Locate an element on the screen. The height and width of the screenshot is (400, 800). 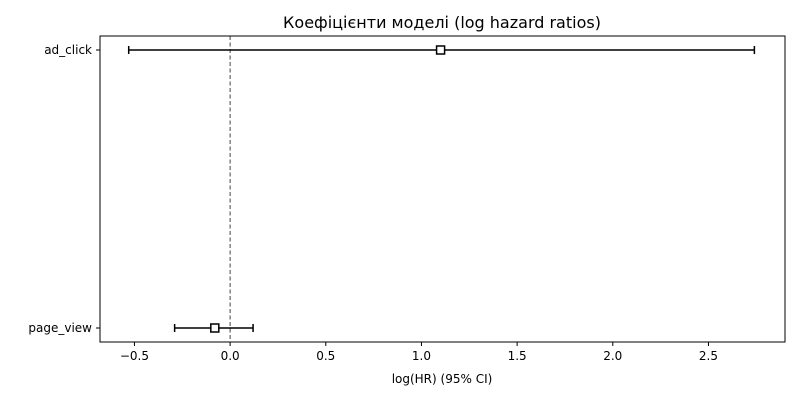
x-axis: −0.5 0.0 0.5 1.0 1.5 2.0 2.5 is located at coordinates (419, 352).